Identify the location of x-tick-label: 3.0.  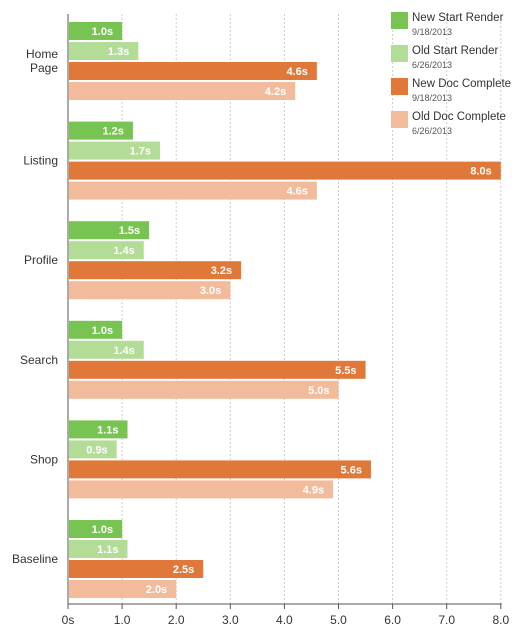
(230, 620).